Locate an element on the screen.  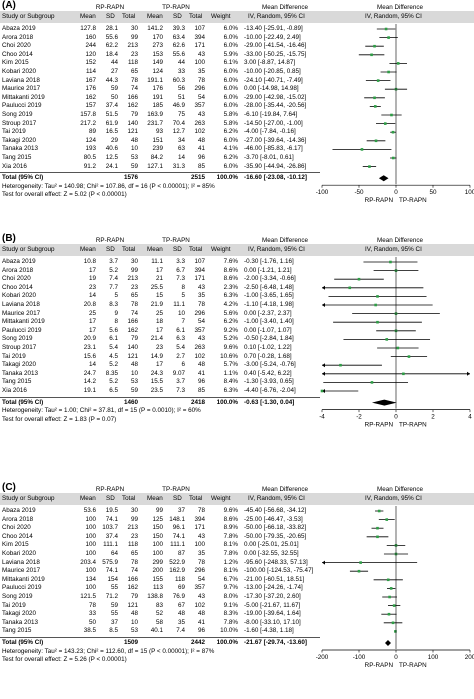
mean-difference-ci: 0.00 [-2.37, 2.37] is located at coordinates (268, 313).